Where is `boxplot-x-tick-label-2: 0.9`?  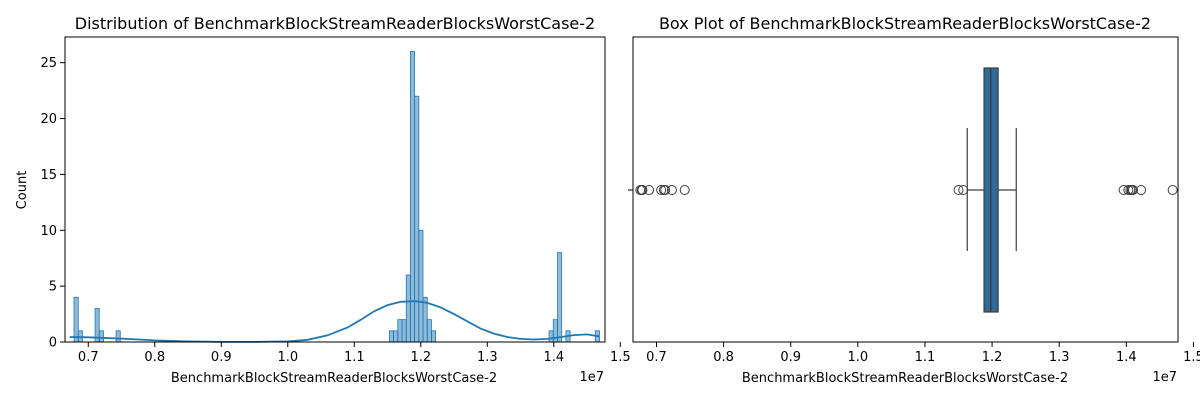 boxplot-x-tick-label-2: 0.9 is located at coordinates (790, 357).